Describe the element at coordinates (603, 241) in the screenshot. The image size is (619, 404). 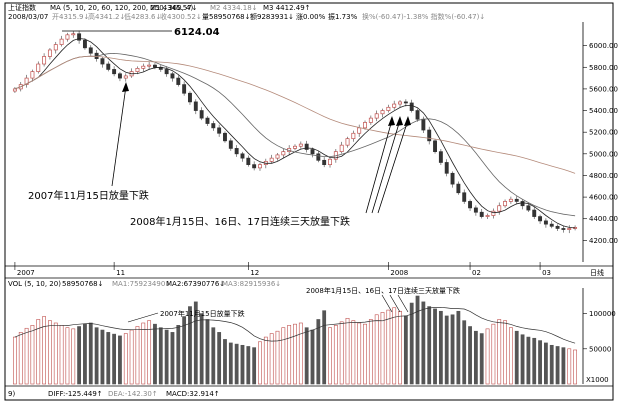
I see `price-tick-label: 4200.00` at that location.